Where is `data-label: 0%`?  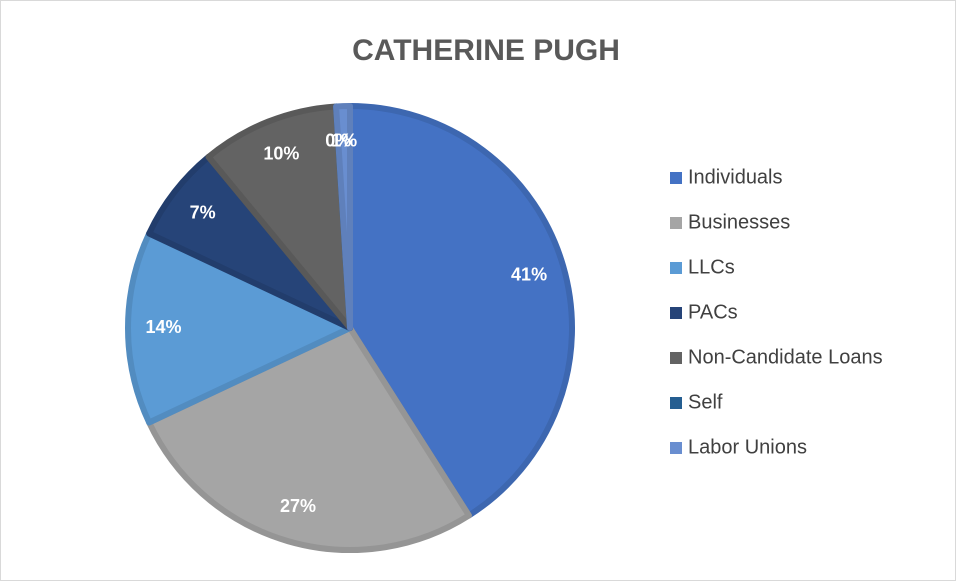
data-label: 0% is located at coordinates (338, 141).